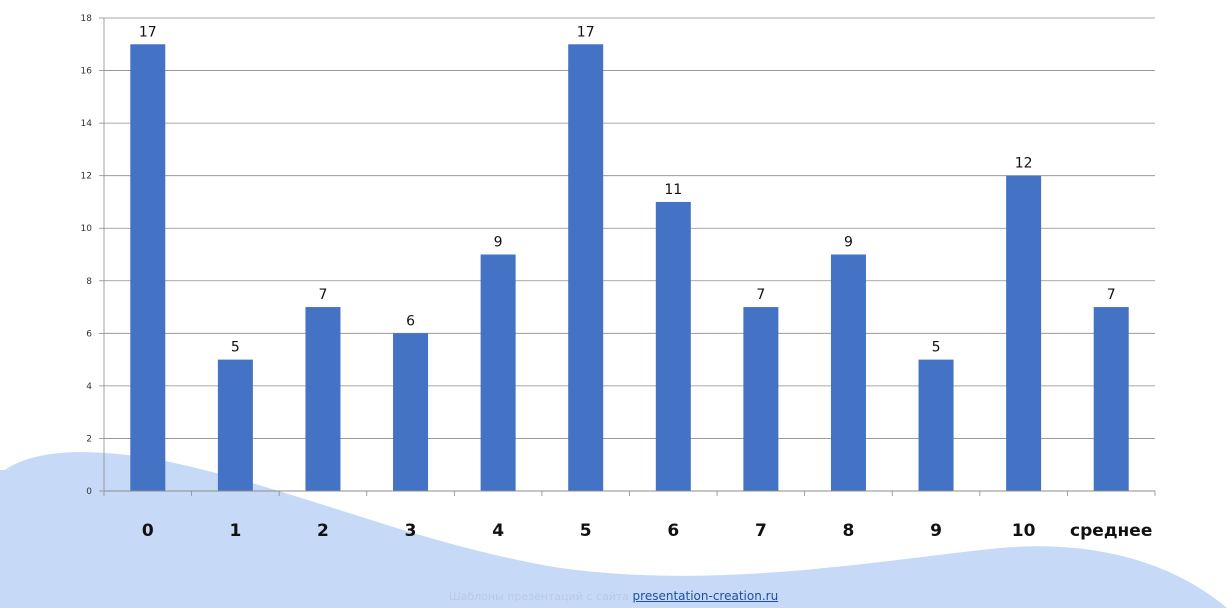 The height and width of the screenshot is (608, 1227). I want to click on x-tick-label: 10, so click(1024, 531).